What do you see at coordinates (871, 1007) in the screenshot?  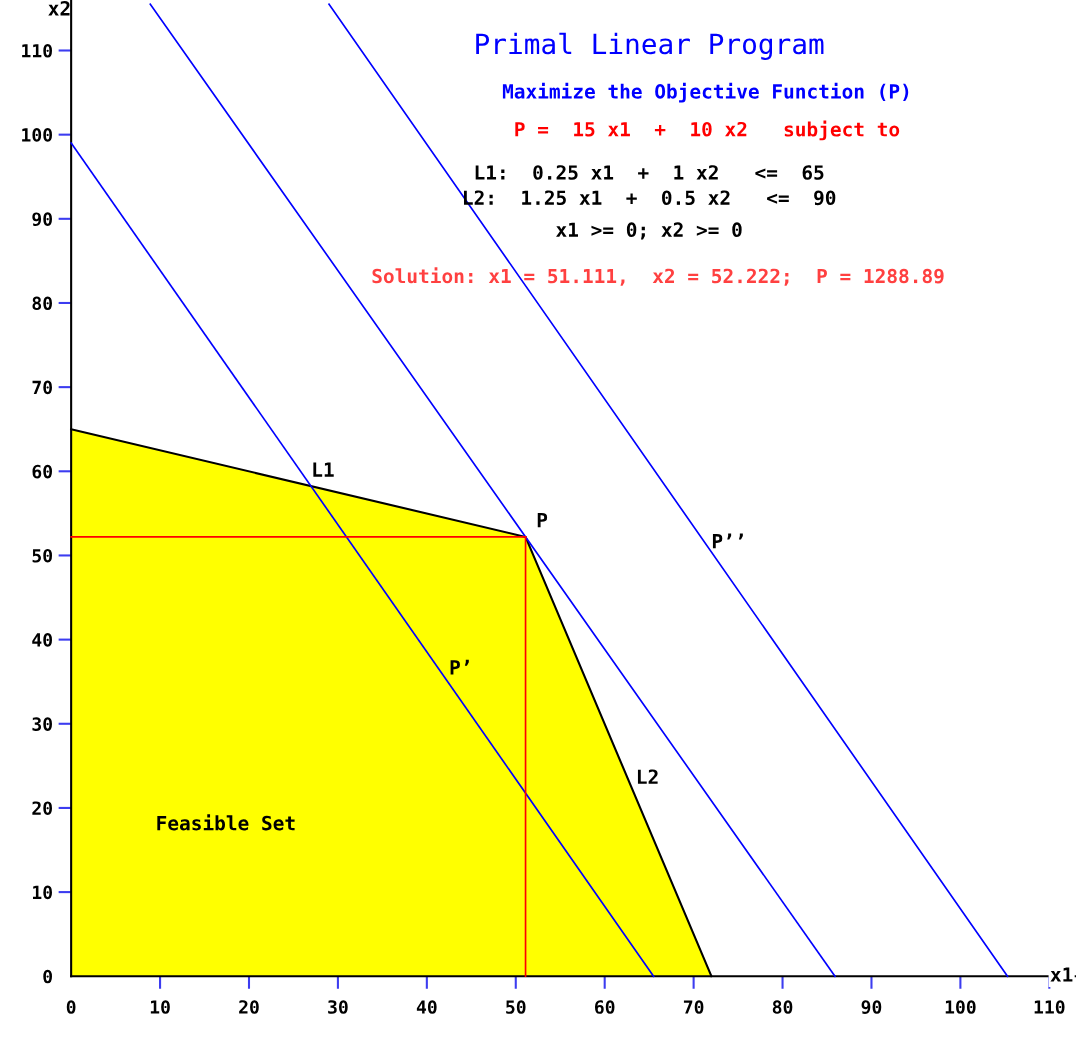 I see `x-tick-label: 90` at bounding box center [871, 1007].